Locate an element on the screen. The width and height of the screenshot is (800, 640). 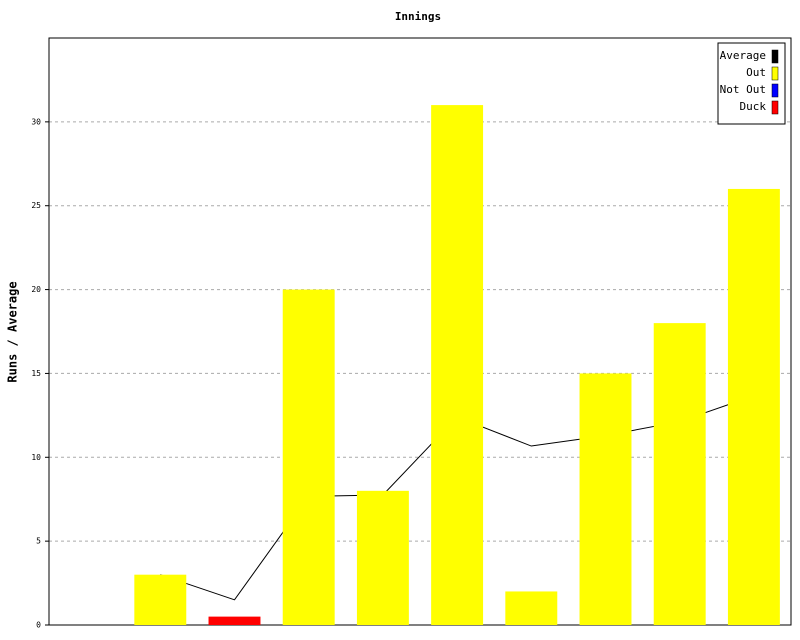
legend-label: Duck is located at coordinates (753, 106).